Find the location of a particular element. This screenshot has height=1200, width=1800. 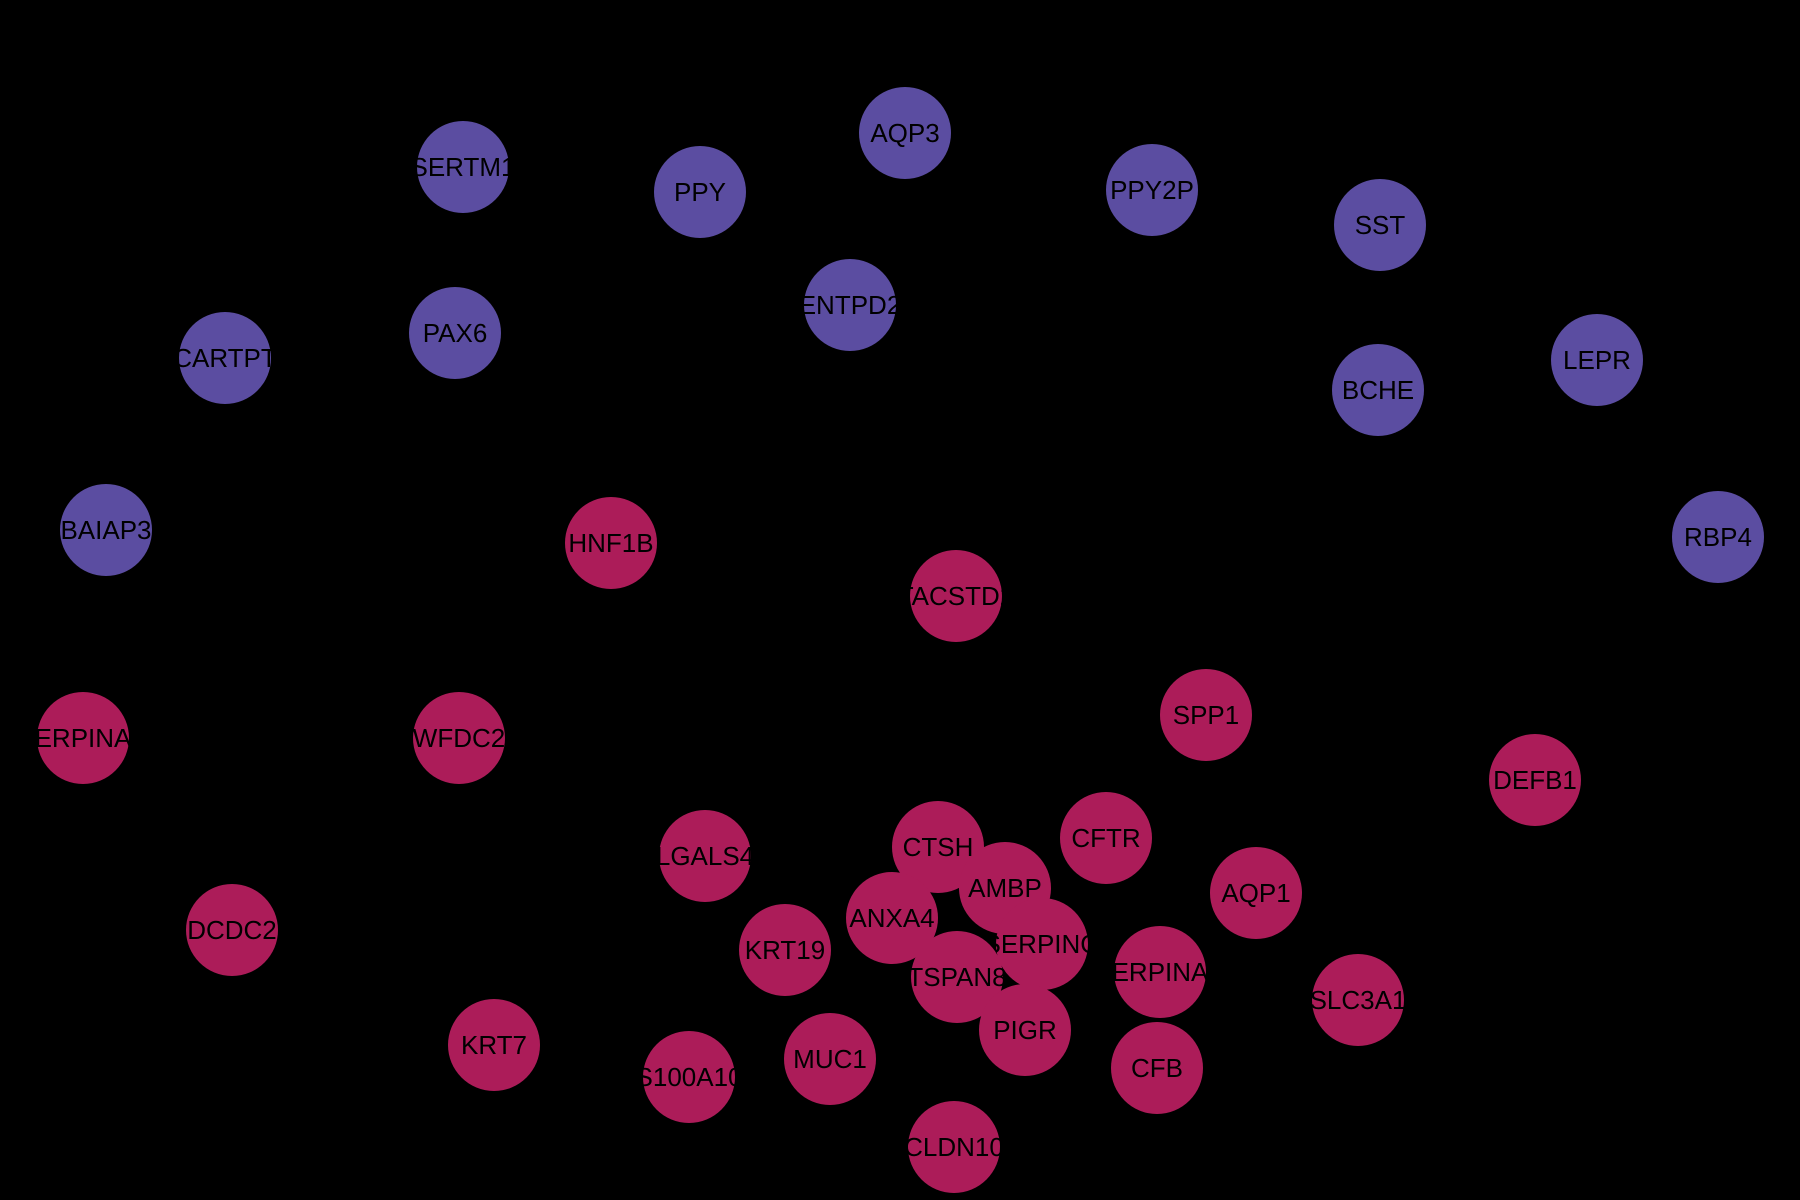

graph-node-aqp1-21: AQP1 is located at coordinates (1256, 893).